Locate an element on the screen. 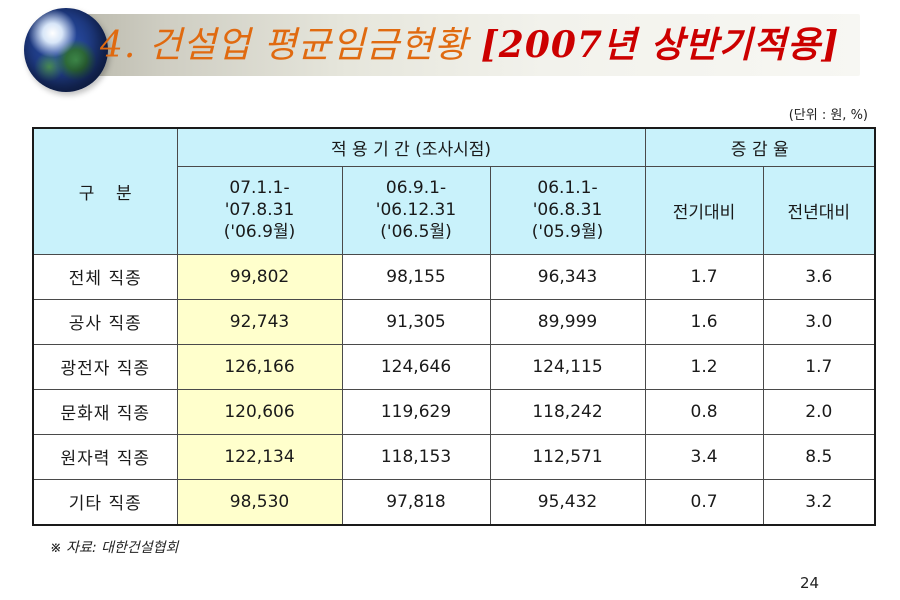  source-note: ※ 자료: 대한건설협회 is located at coordinates (114, 548).